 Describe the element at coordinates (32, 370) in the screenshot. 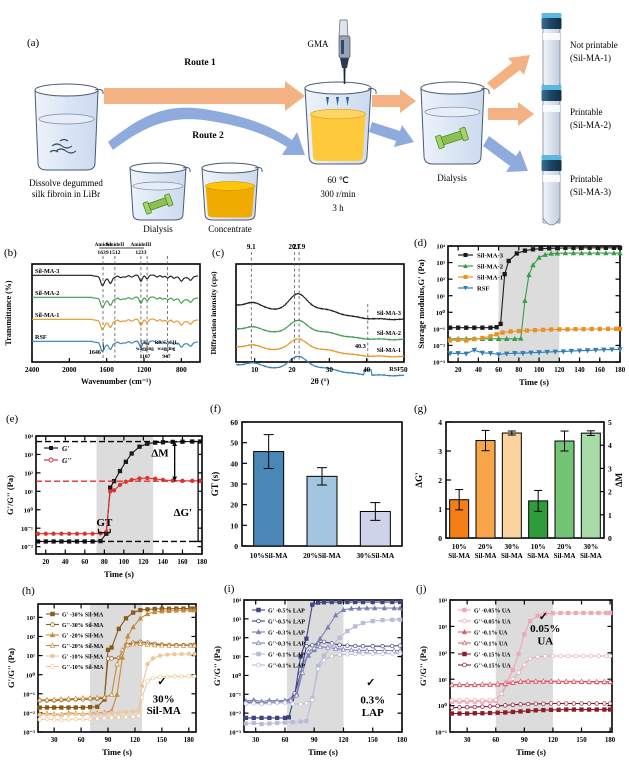

I see `x-tick-label: 2400` at that location.